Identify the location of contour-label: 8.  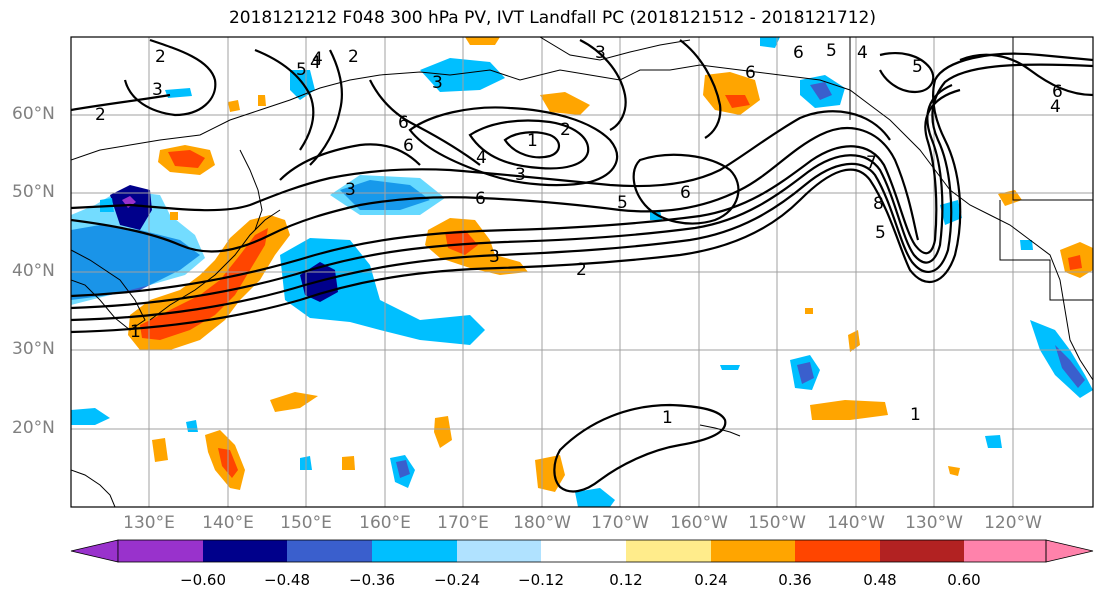
(878, 204).